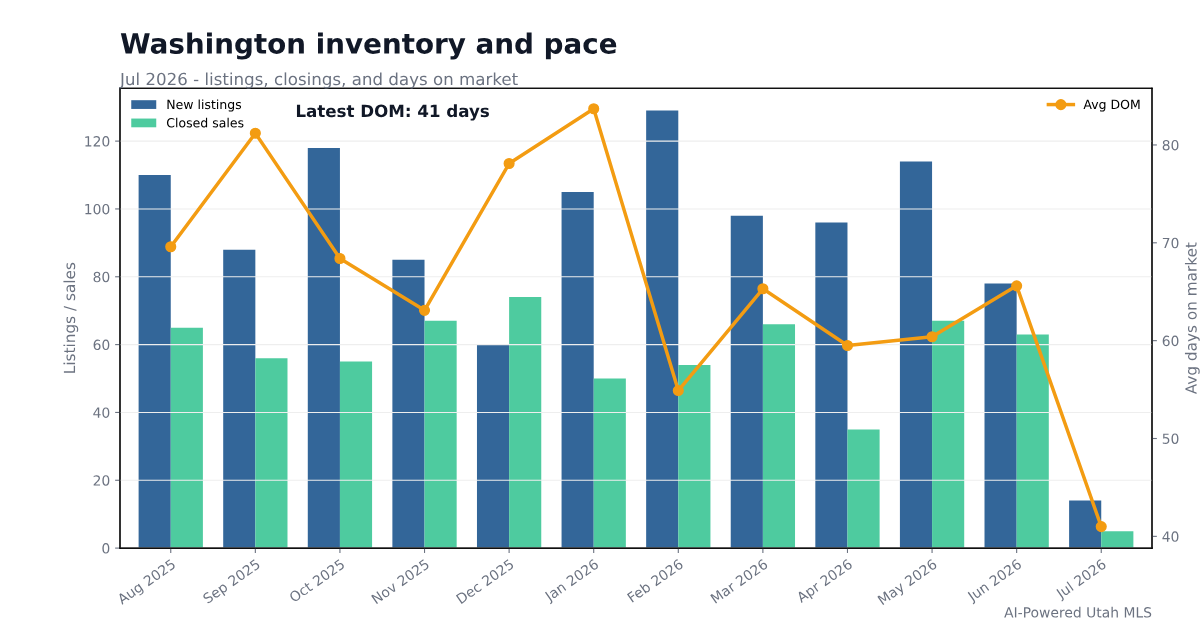  Describe the element at coordinates (1078, 612) in the screenshot. I see `text: AI-Powered Utah MLS` at that location.